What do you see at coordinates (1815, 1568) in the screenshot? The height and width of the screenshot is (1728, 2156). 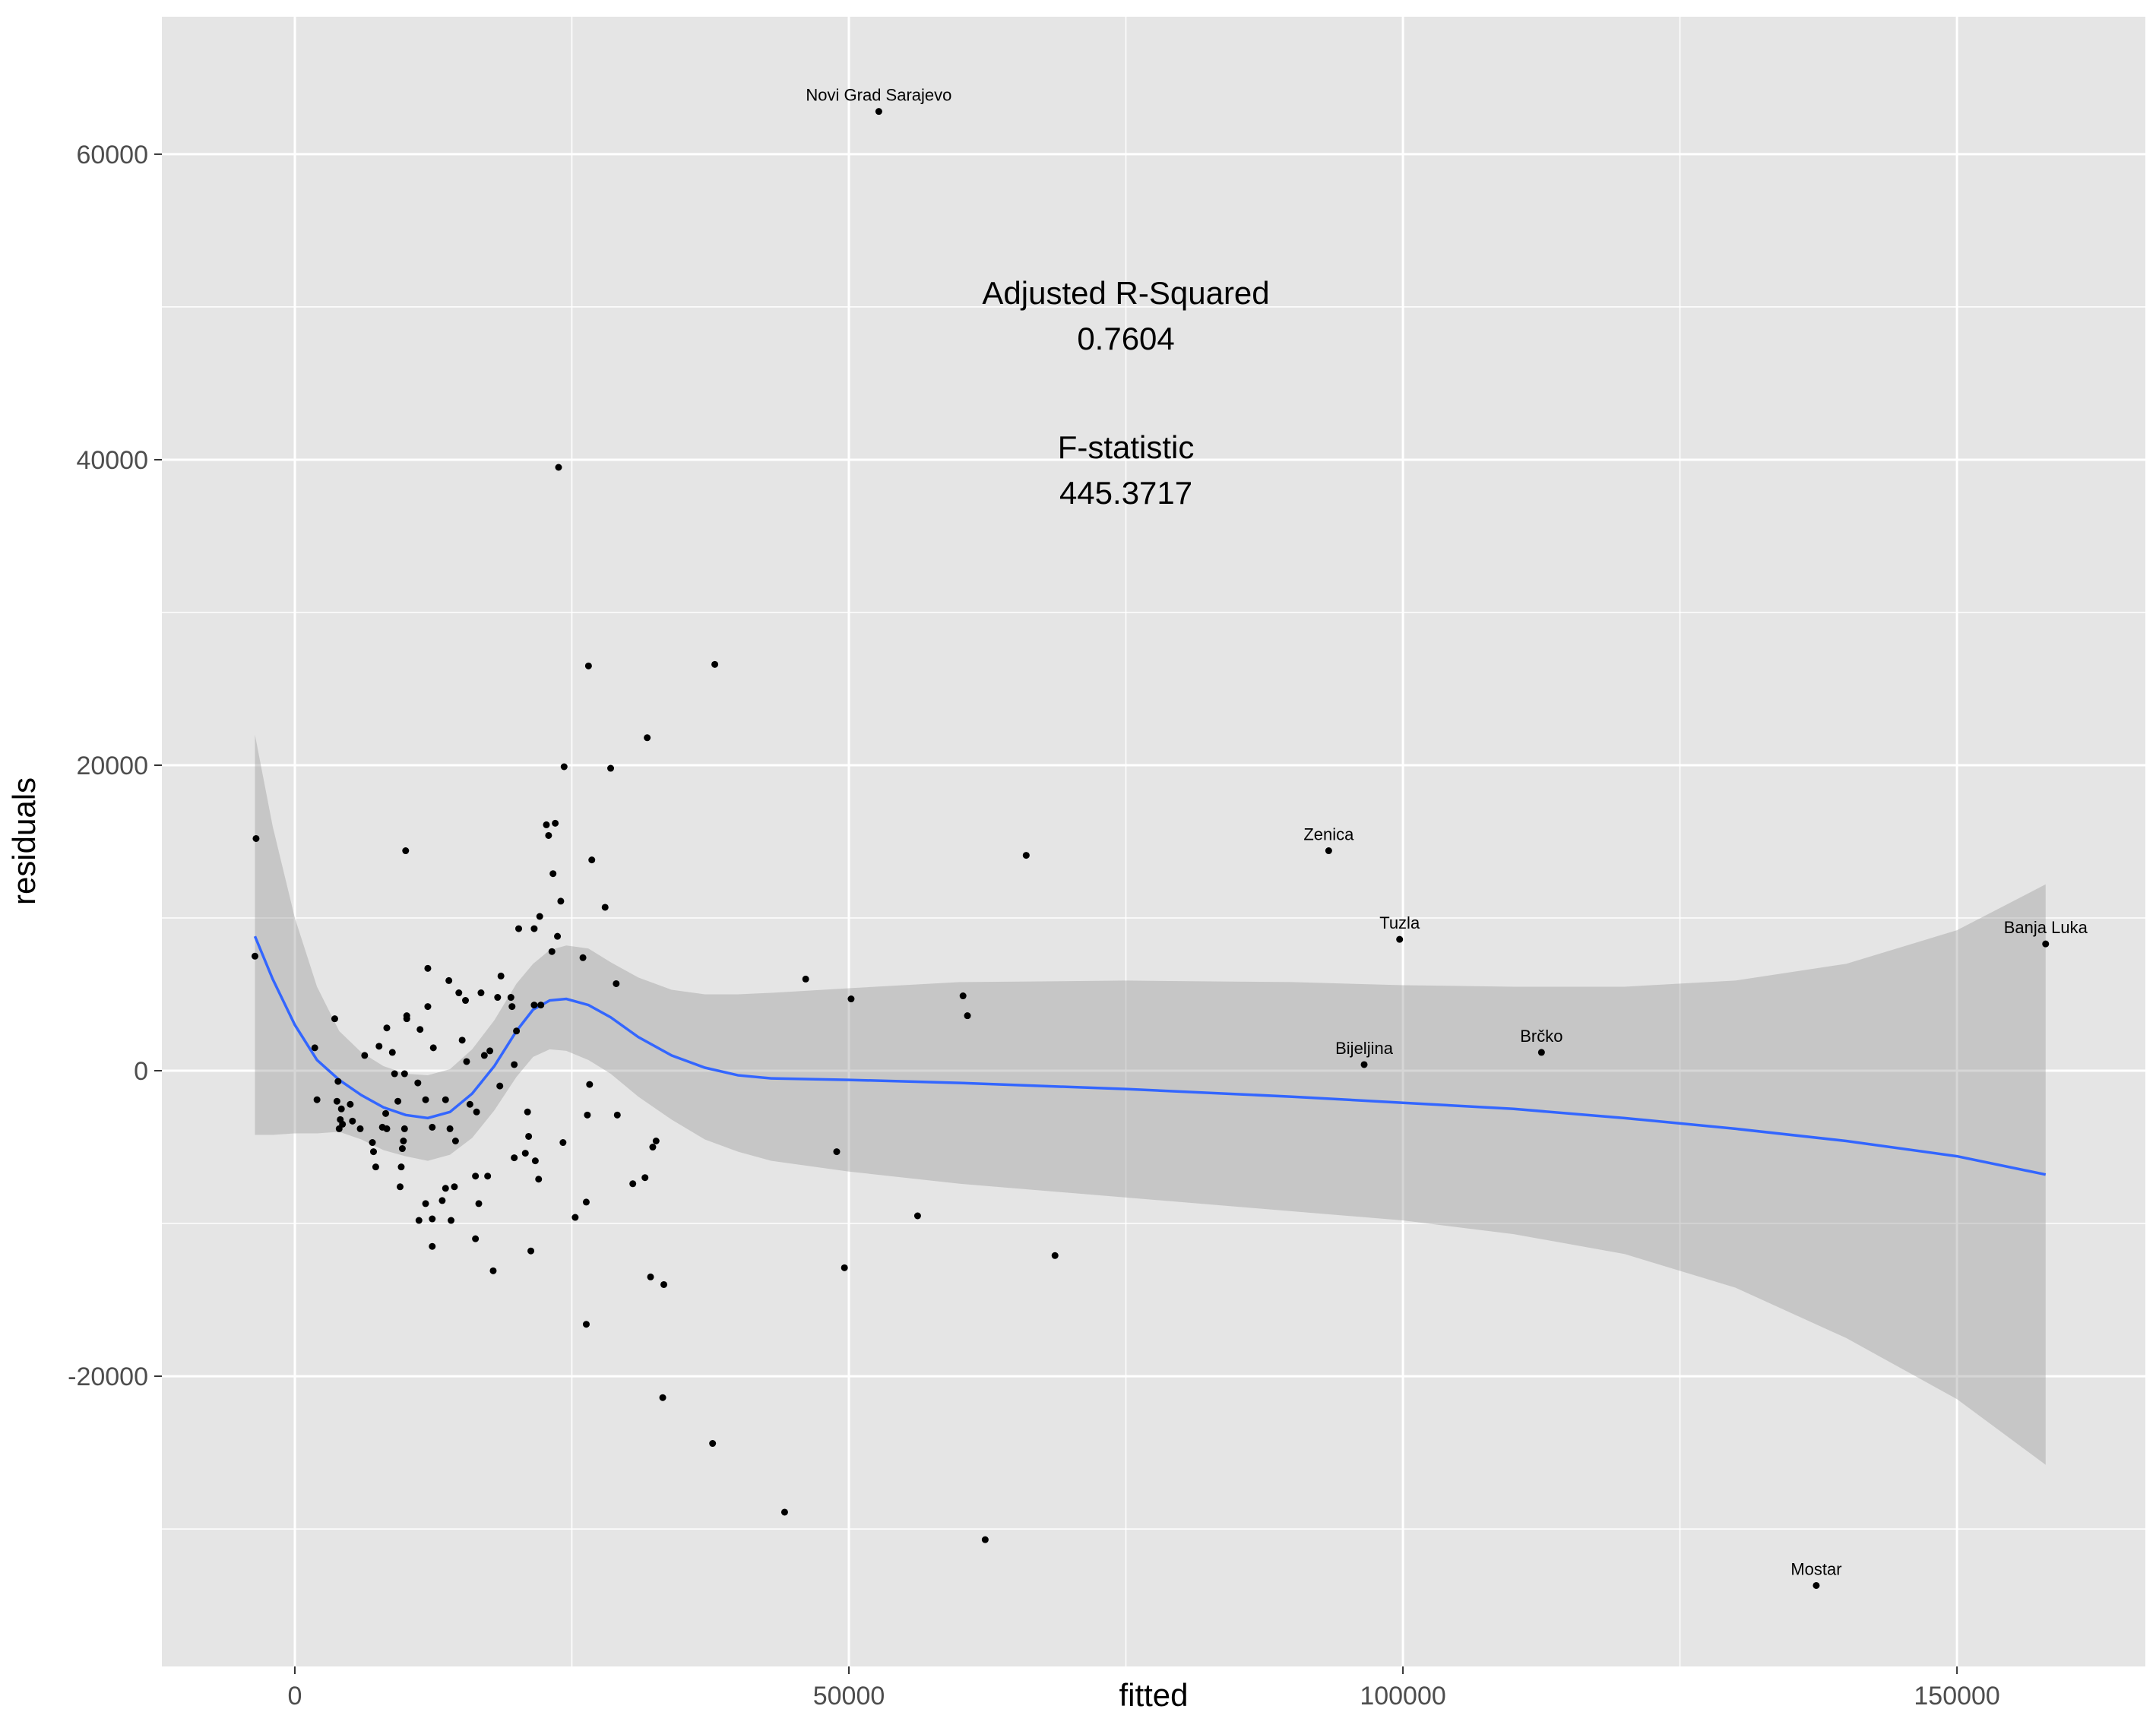 I see `point-label: Mostar` at bounding box center [1815, 1568].